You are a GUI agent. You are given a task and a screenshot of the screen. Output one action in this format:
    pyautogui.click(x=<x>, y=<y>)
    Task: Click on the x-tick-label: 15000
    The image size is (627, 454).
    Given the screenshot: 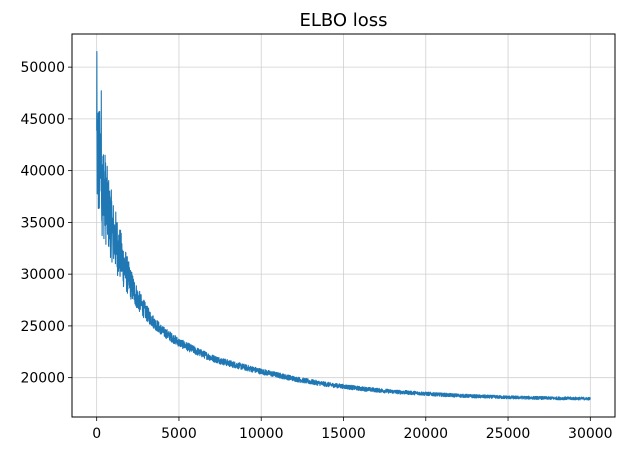 What is the action you would take?
    pyautogui.click(x=343, y=434)
    